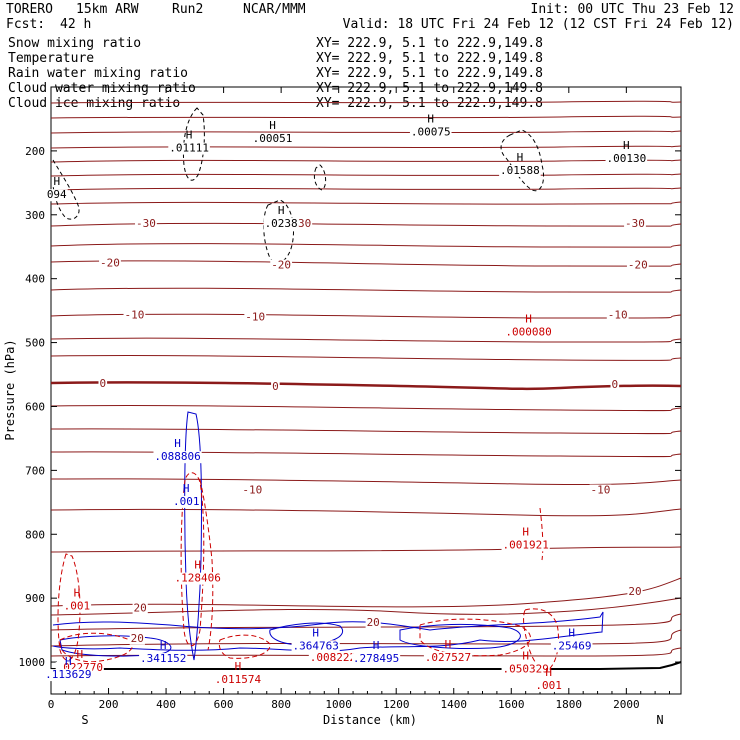  What do you see at coordinates (448, 657) in the screenshot?
I see `rain-maximum-value: .027527` at bounding box center [448, 657].